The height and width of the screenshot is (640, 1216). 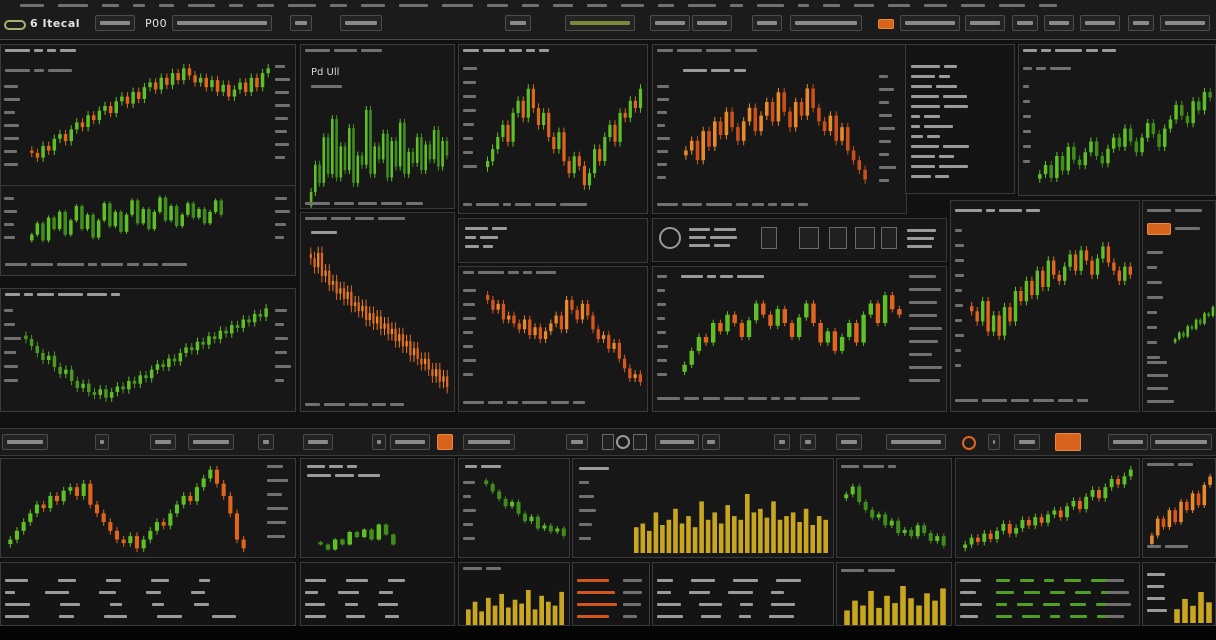 I want to click on symbol-code: P00, so click(x=156, y=23).